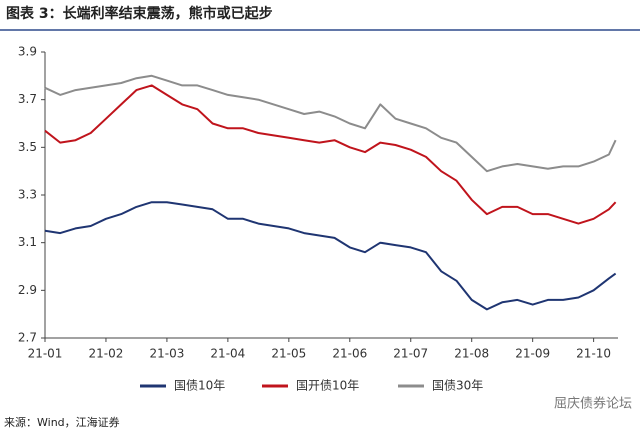  Describe the element at coordinates (27, 290) in the screenshot. I see `y-tick-label: 2.9` at that location.